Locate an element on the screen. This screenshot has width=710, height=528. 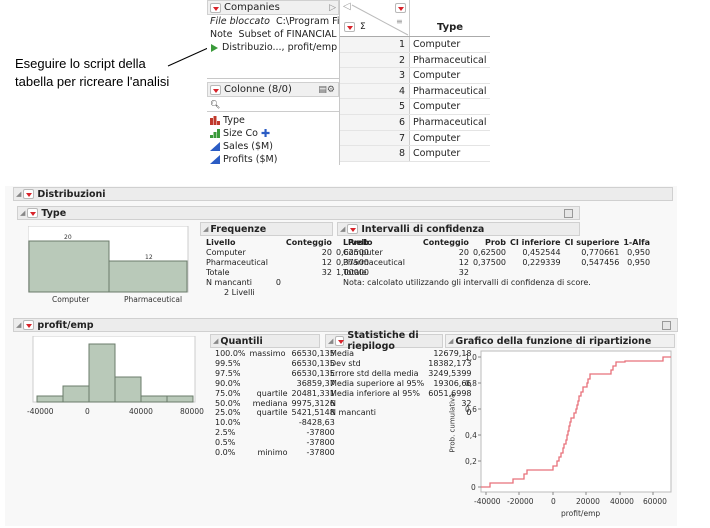
table-script: Distribuzio..., profit/emp is located at coordinates (273, 47).